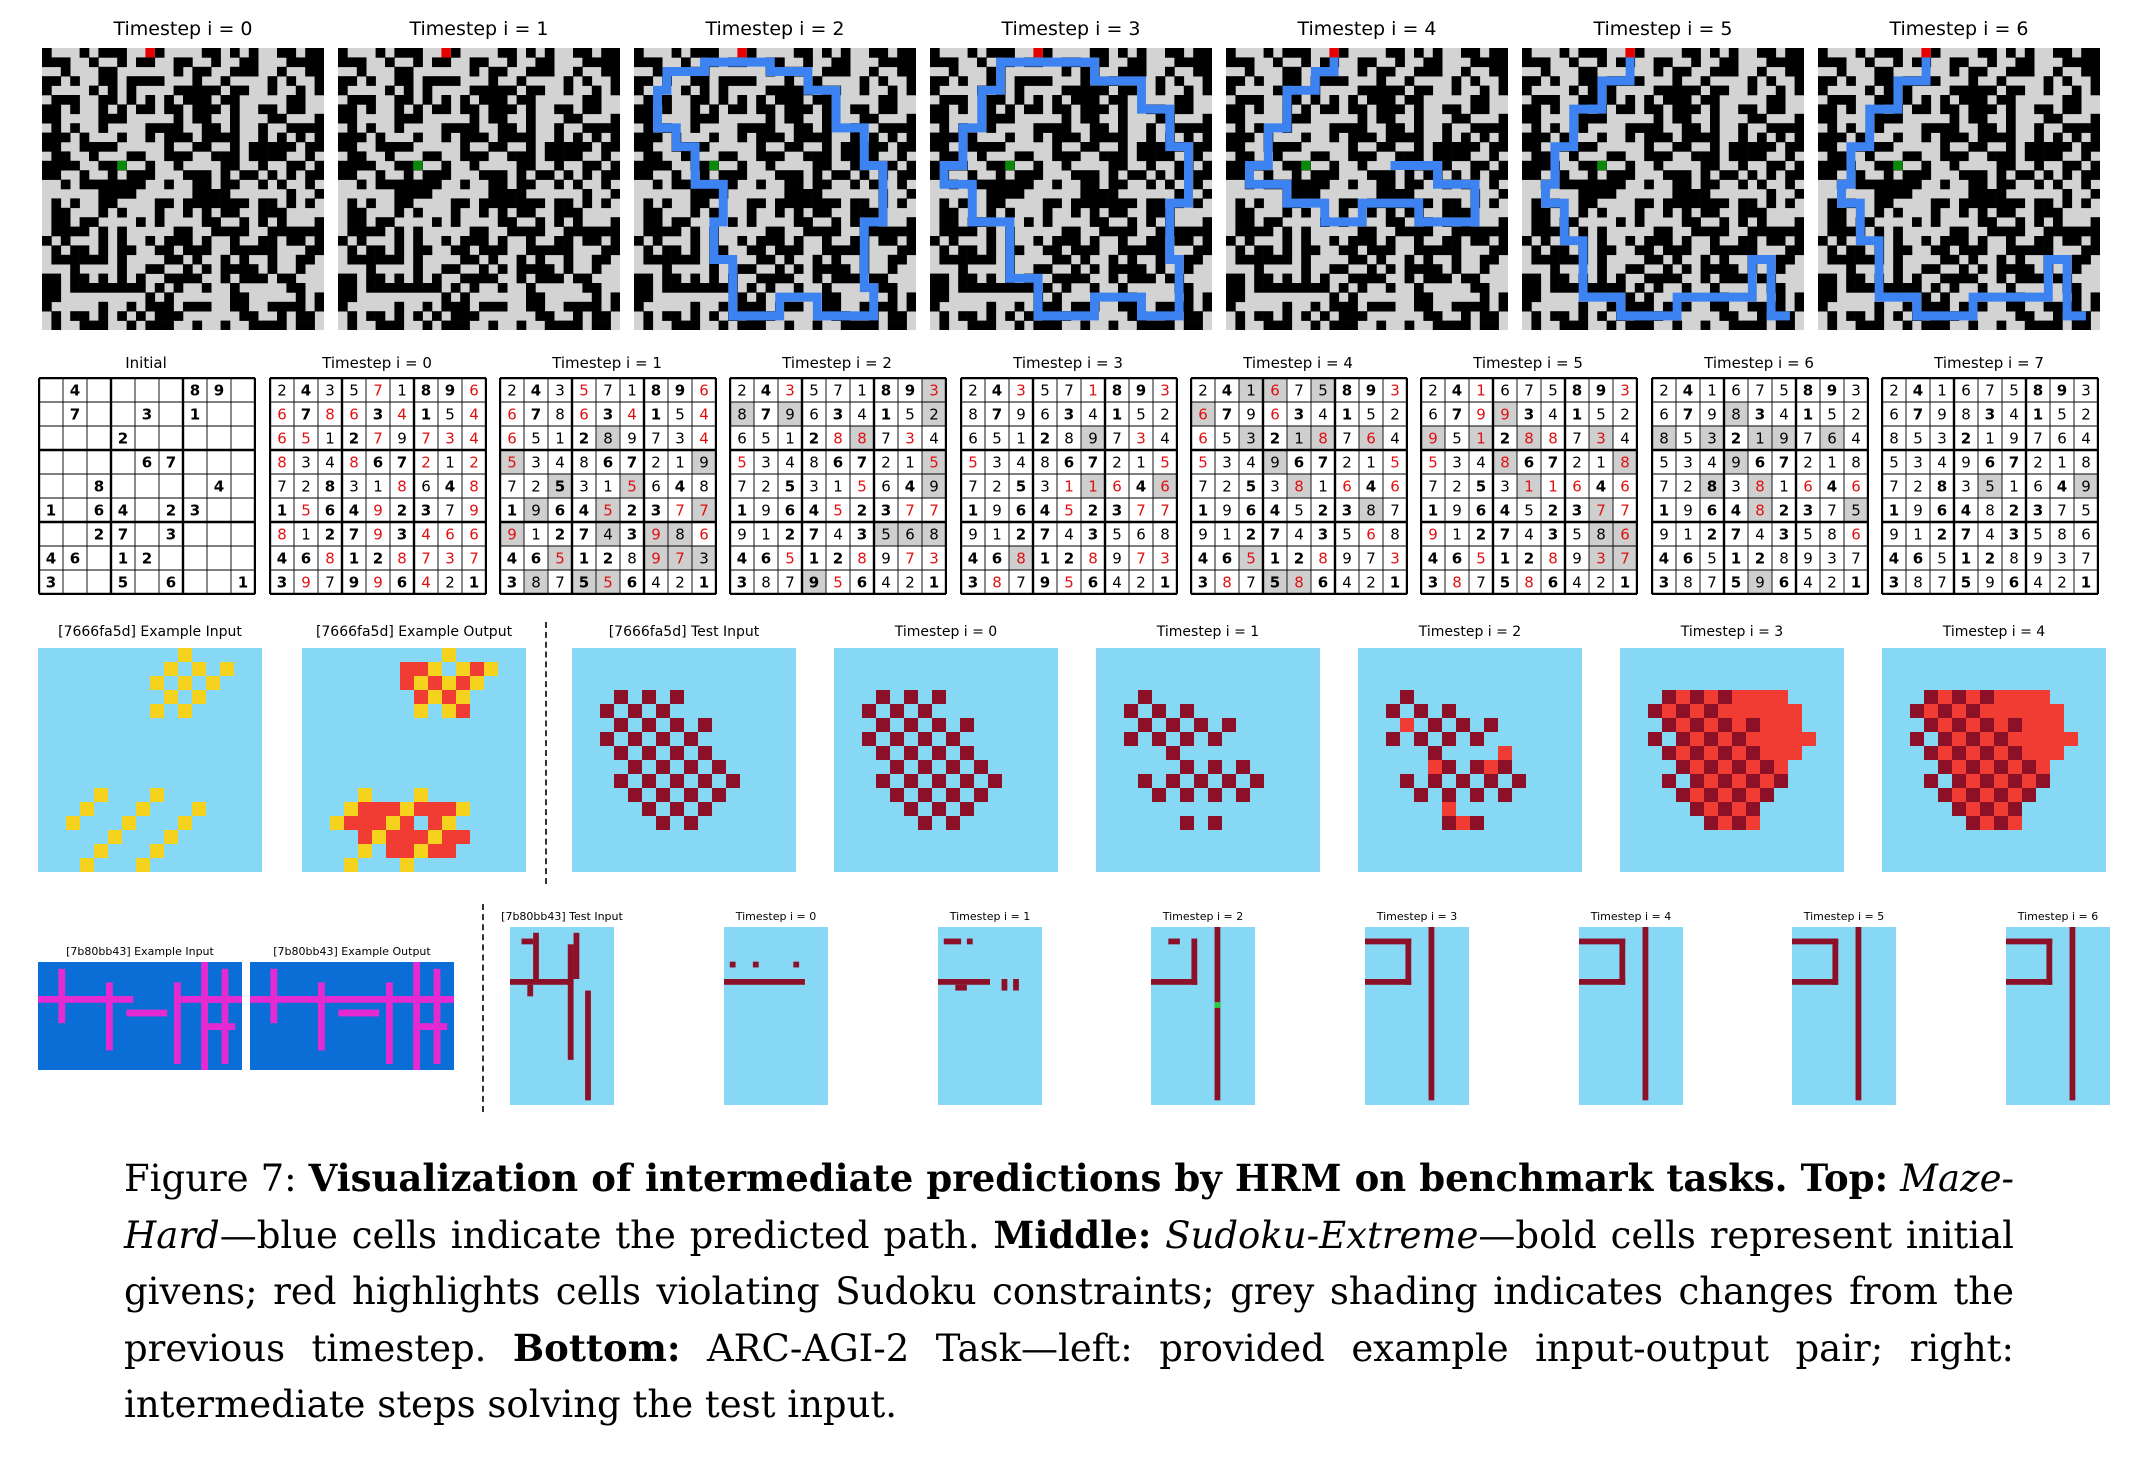  I want to click on sudoku-digit: 6, so click(1553, 583).